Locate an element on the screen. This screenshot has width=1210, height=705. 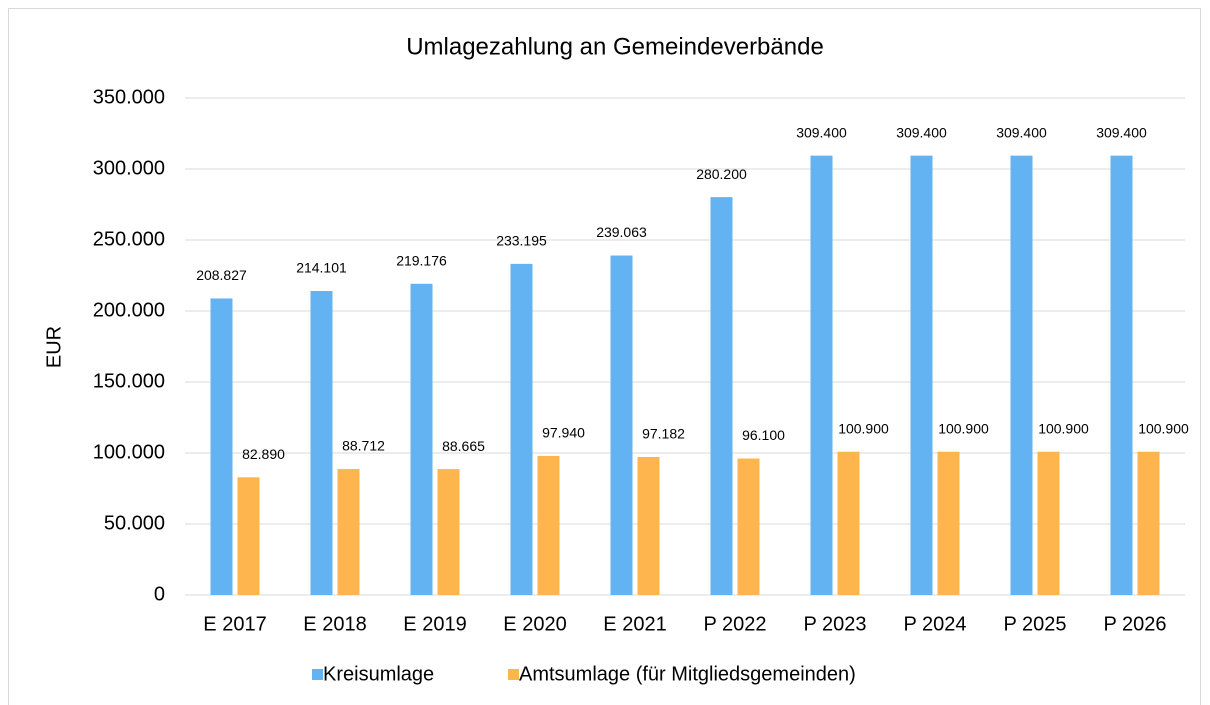
value-label: 88.712 is located at coordinates (363, 446).